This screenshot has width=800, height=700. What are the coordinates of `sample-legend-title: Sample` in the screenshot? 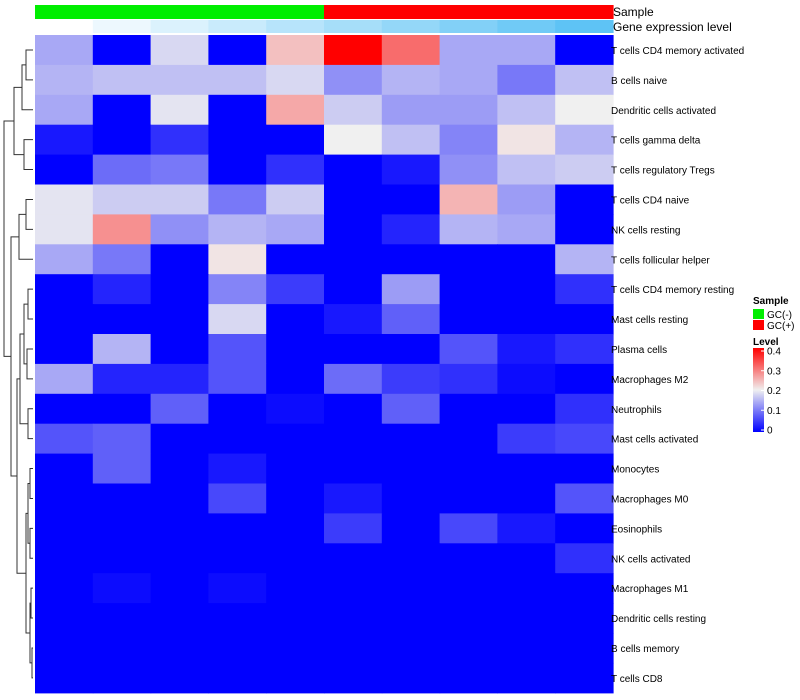 It's located at (771, 301).